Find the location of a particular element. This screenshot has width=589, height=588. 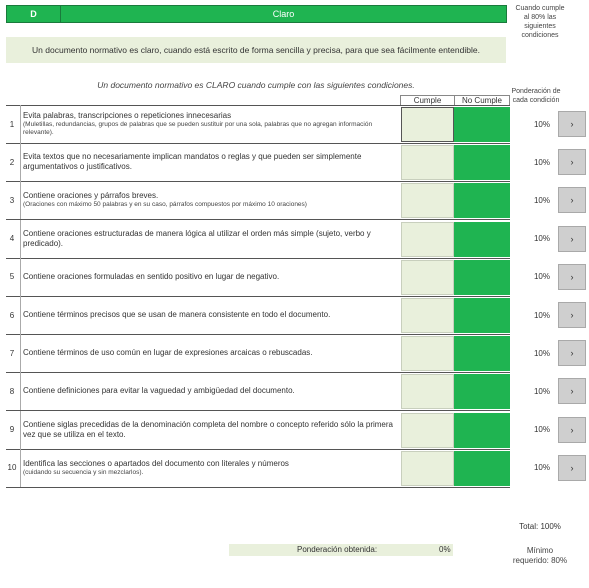

row-number: 10 is located at coordinates (12, 468).